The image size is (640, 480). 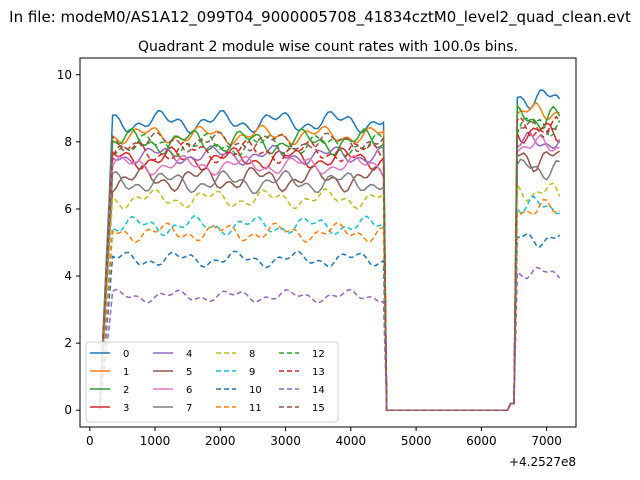 I want to click on legend-label-10: 10, so click(x=255, y=390).